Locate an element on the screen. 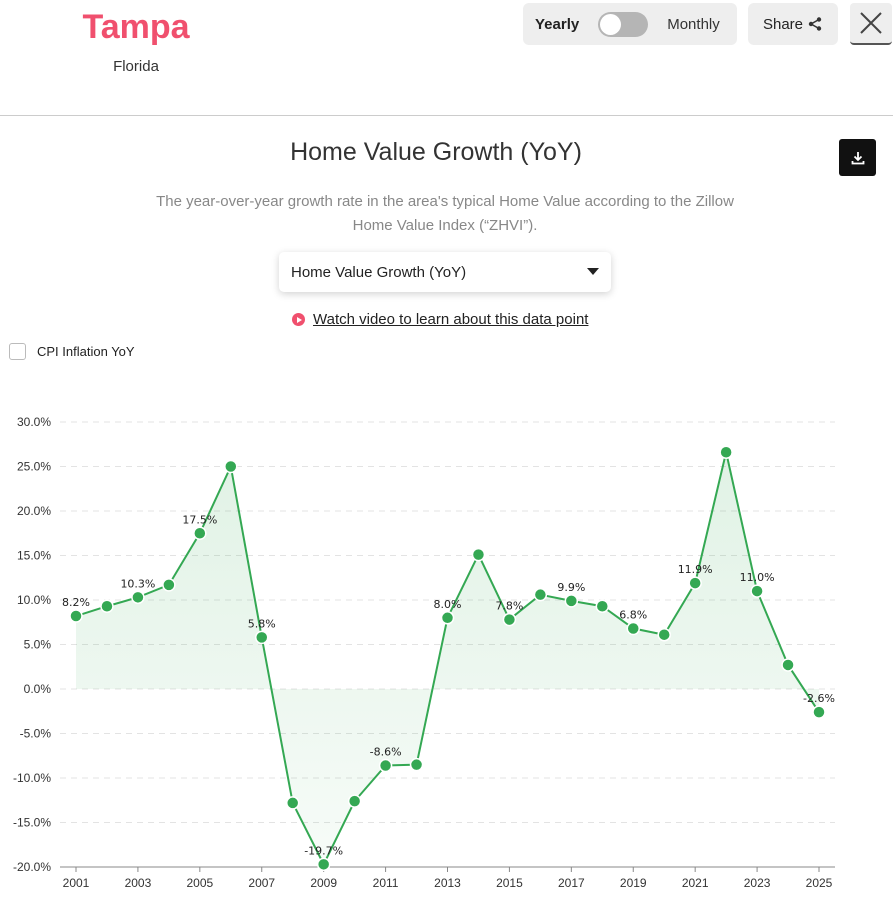 This screenshot has height=907, width=893. y-tick-label: 30.0% is located at coordinates (34, 422).